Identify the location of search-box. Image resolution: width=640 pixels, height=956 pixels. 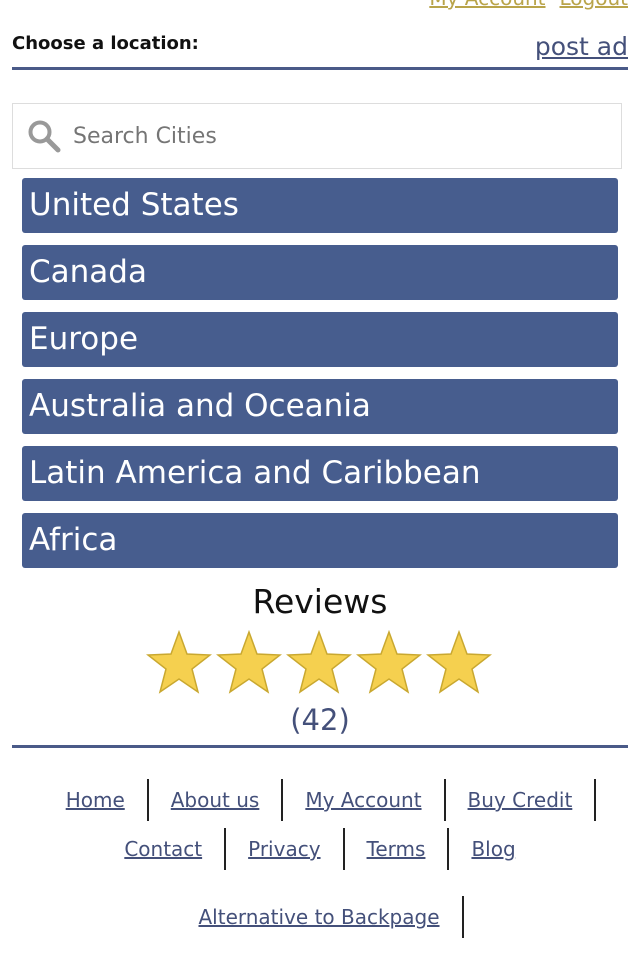
(317, 136).